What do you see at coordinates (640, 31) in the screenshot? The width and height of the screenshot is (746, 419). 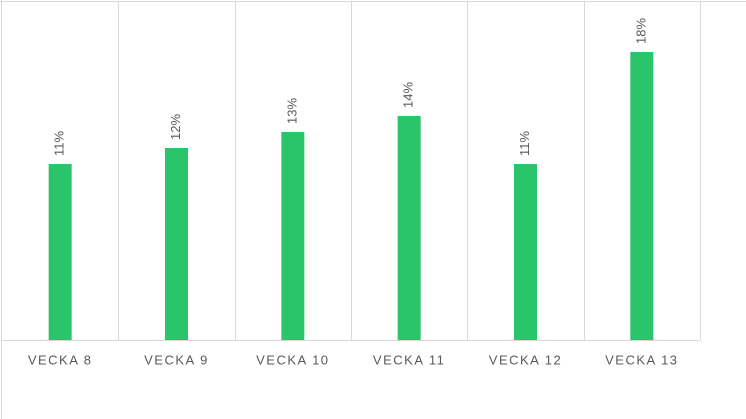 I see `value-label: 18%` at bounding box center [640, 31].